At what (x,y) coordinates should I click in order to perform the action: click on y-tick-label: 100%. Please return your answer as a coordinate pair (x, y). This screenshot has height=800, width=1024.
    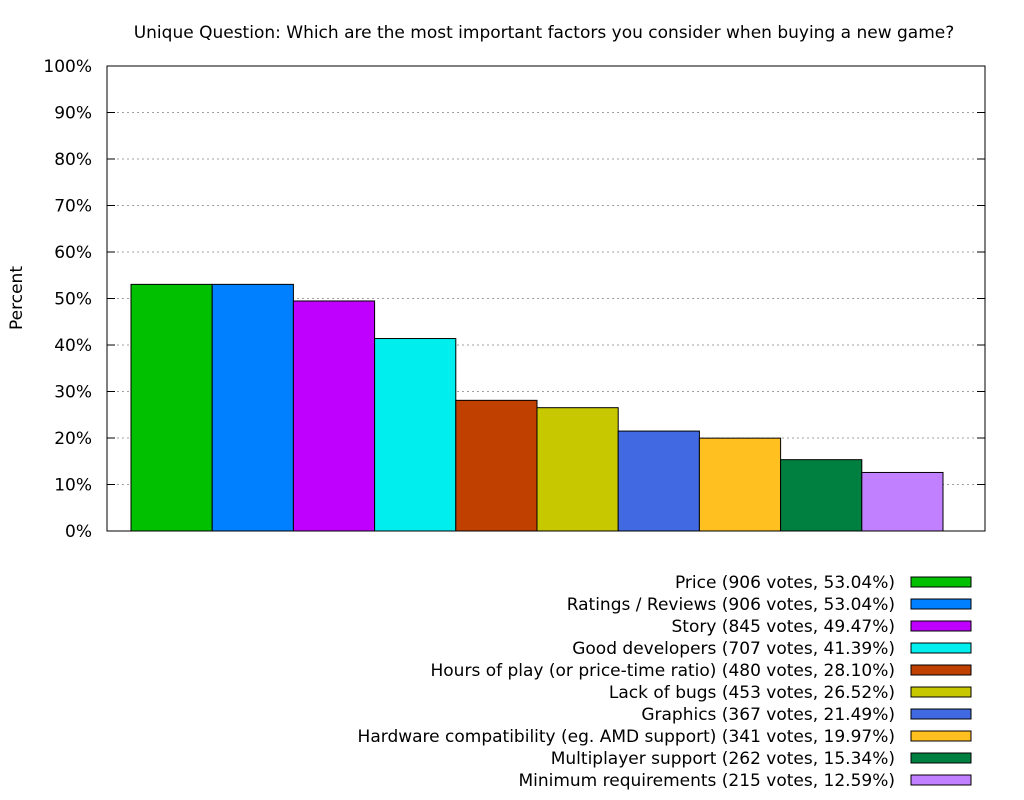
    Looking at the image, I should click on (67, 67).